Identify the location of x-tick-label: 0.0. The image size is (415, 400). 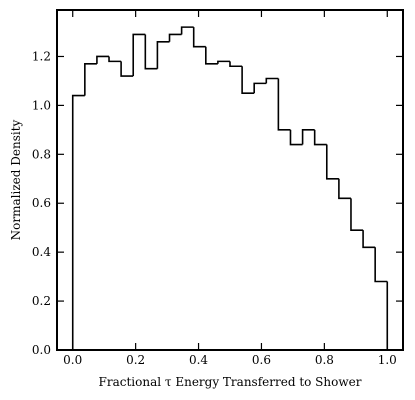
(72, 360).